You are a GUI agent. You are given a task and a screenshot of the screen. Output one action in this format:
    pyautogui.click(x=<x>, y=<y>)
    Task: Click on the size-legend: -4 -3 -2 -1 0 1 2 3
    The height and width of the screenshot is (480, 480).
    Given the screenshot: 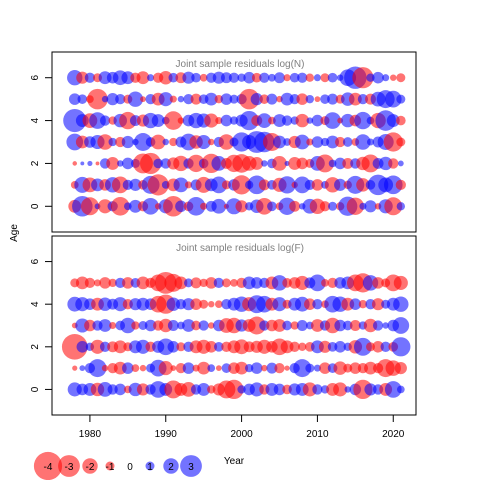 What is the action you would take?
    pyautogui.click(x=117, y=465)
    